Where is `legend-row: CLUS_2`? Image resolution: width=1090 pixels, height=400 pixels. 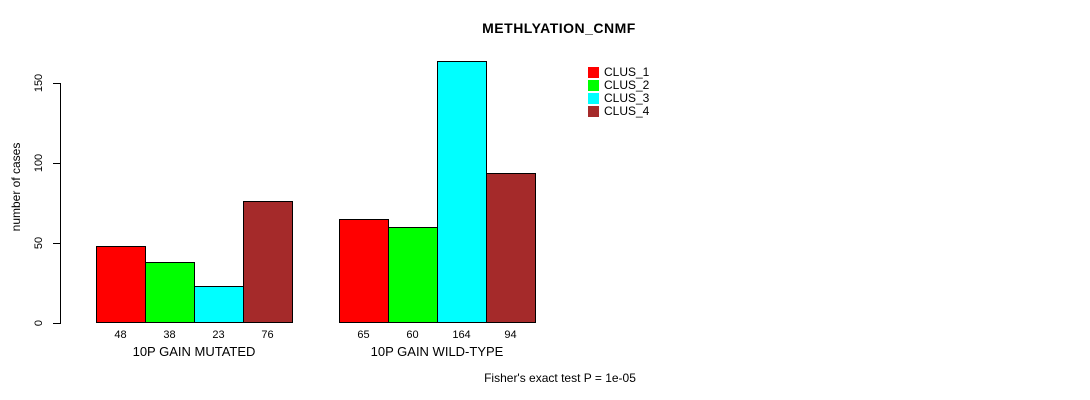
legend-row: CLUS_2 is located at coordinates (618, 85).